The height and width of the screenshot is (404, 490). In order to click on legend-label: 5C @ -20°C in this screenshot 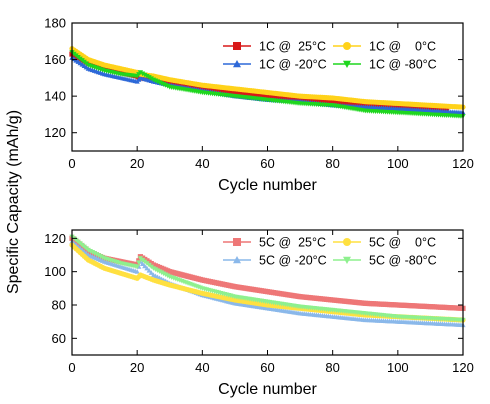, I will do `click(293, 261)`.